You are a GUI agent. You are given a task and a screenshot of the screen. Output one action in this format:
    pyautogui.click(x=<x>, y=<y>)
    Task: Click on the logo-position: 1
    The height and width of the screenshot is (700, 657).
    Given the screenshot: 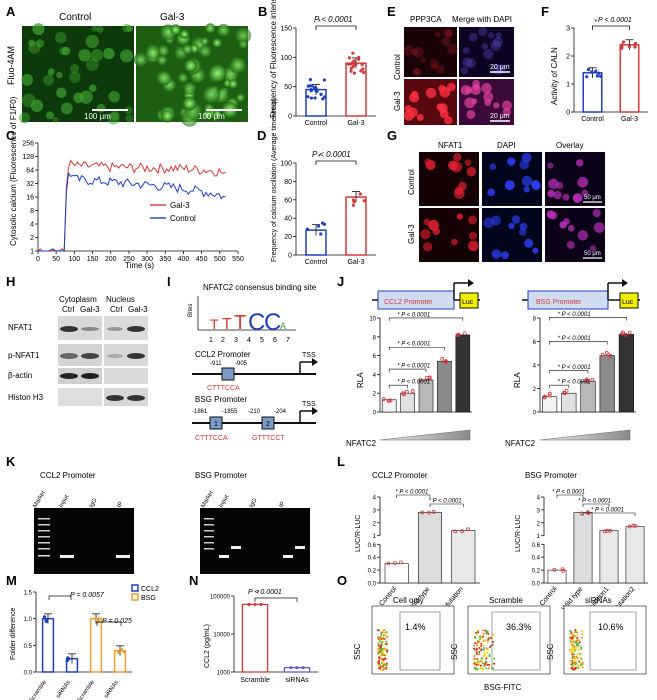 What is the action you would take?
    pyautogui.click(x=211, y=340)
    